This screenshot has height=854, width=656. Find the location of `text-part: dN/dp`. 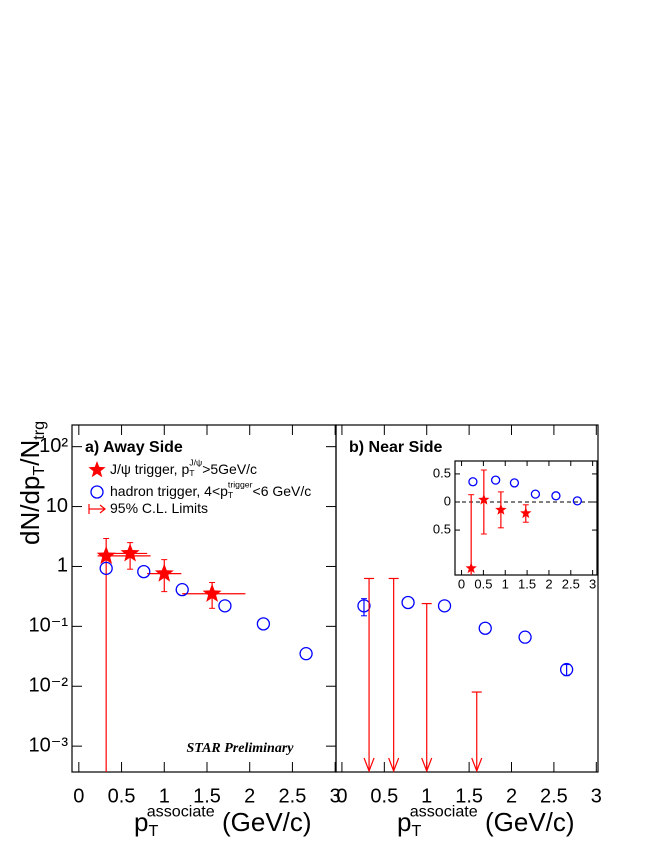

text-part: dN/dp is located at coordinates (30, 510).